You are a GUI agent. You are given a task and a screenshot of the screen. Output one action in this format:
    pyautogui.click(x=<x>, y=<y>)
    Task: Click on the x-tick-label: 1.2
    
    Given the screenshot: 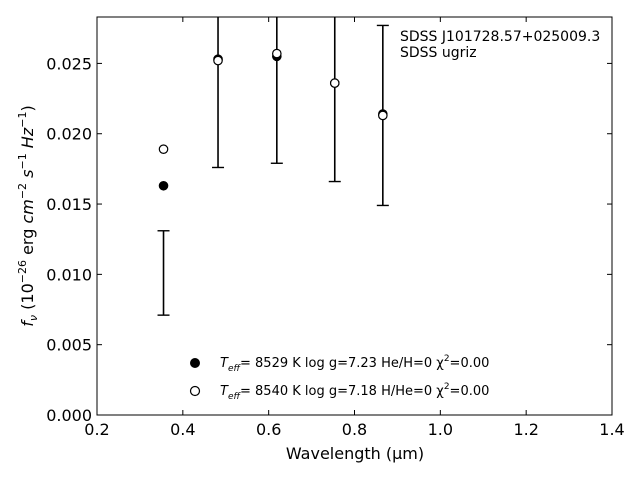 What is the action you would take?
    pyautogui.click(x=525, y=429)
    